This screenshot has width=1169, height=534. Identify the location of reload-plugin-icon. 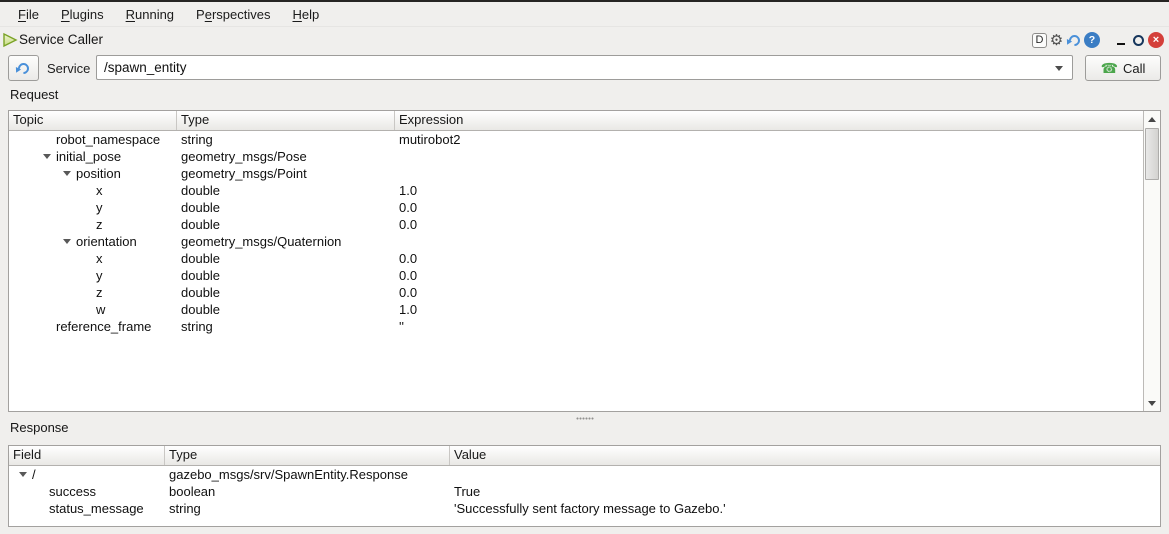
(1074, 40).